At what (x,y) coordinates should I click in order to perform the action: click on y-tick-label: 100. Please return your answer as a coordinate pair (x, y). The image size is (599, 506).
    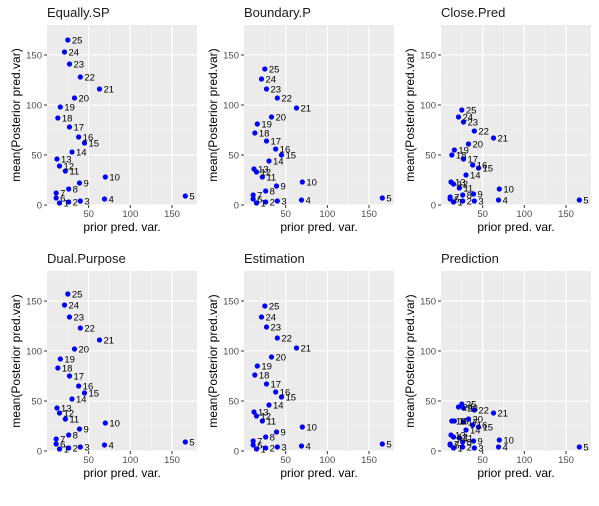
    Looking at the image, I should click on (231, 105).